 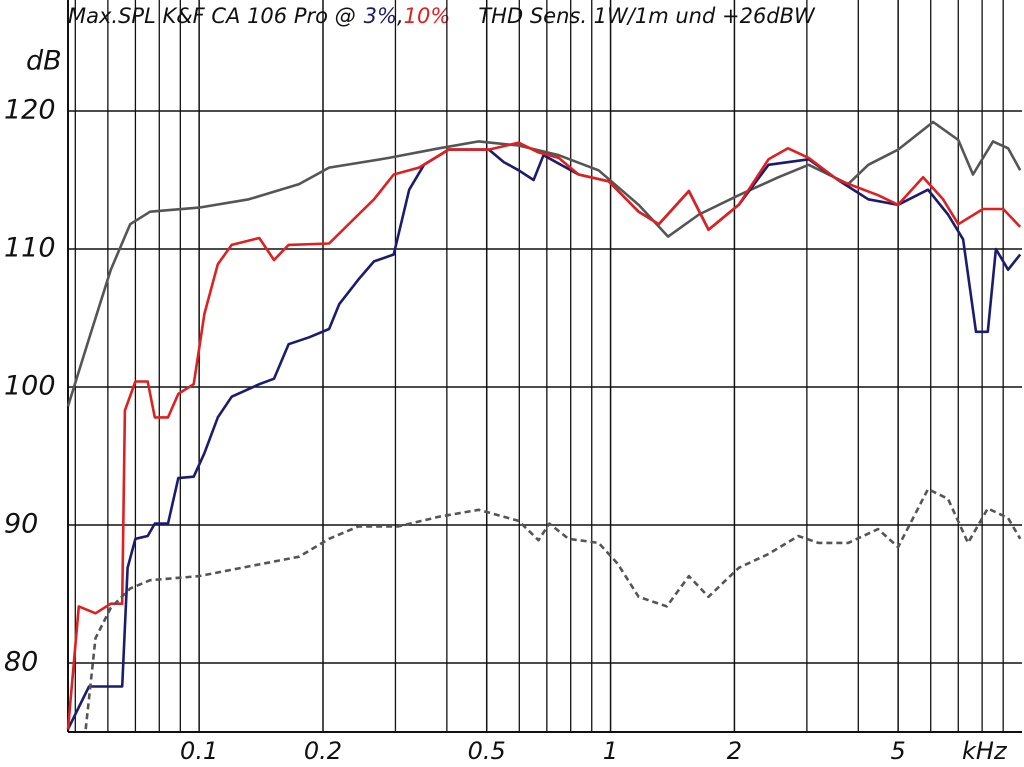 I want to click on x-tick-label: 2, so click(x=734, y=751).